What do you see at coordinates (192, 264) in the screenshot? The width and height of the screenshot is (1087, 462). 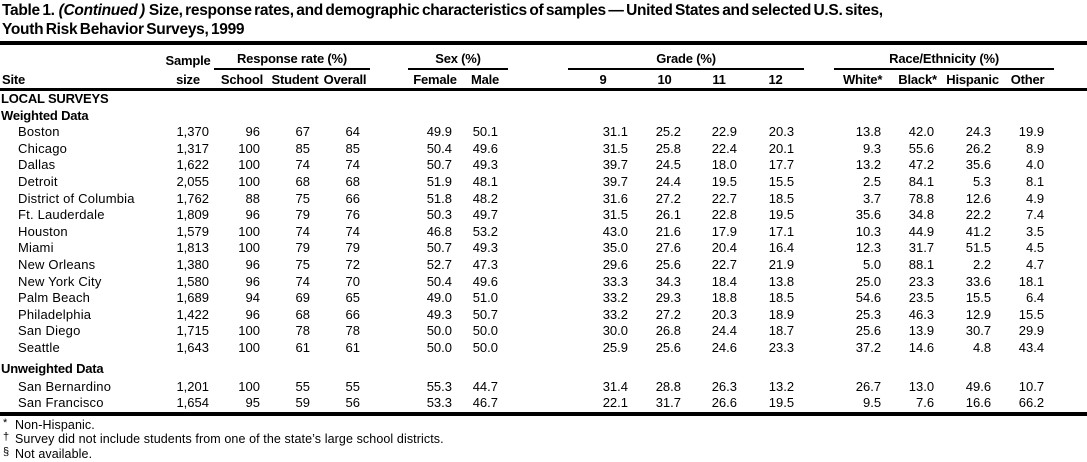 I see `cell-sample-size: 1,380` at bounding box center [192, 264].